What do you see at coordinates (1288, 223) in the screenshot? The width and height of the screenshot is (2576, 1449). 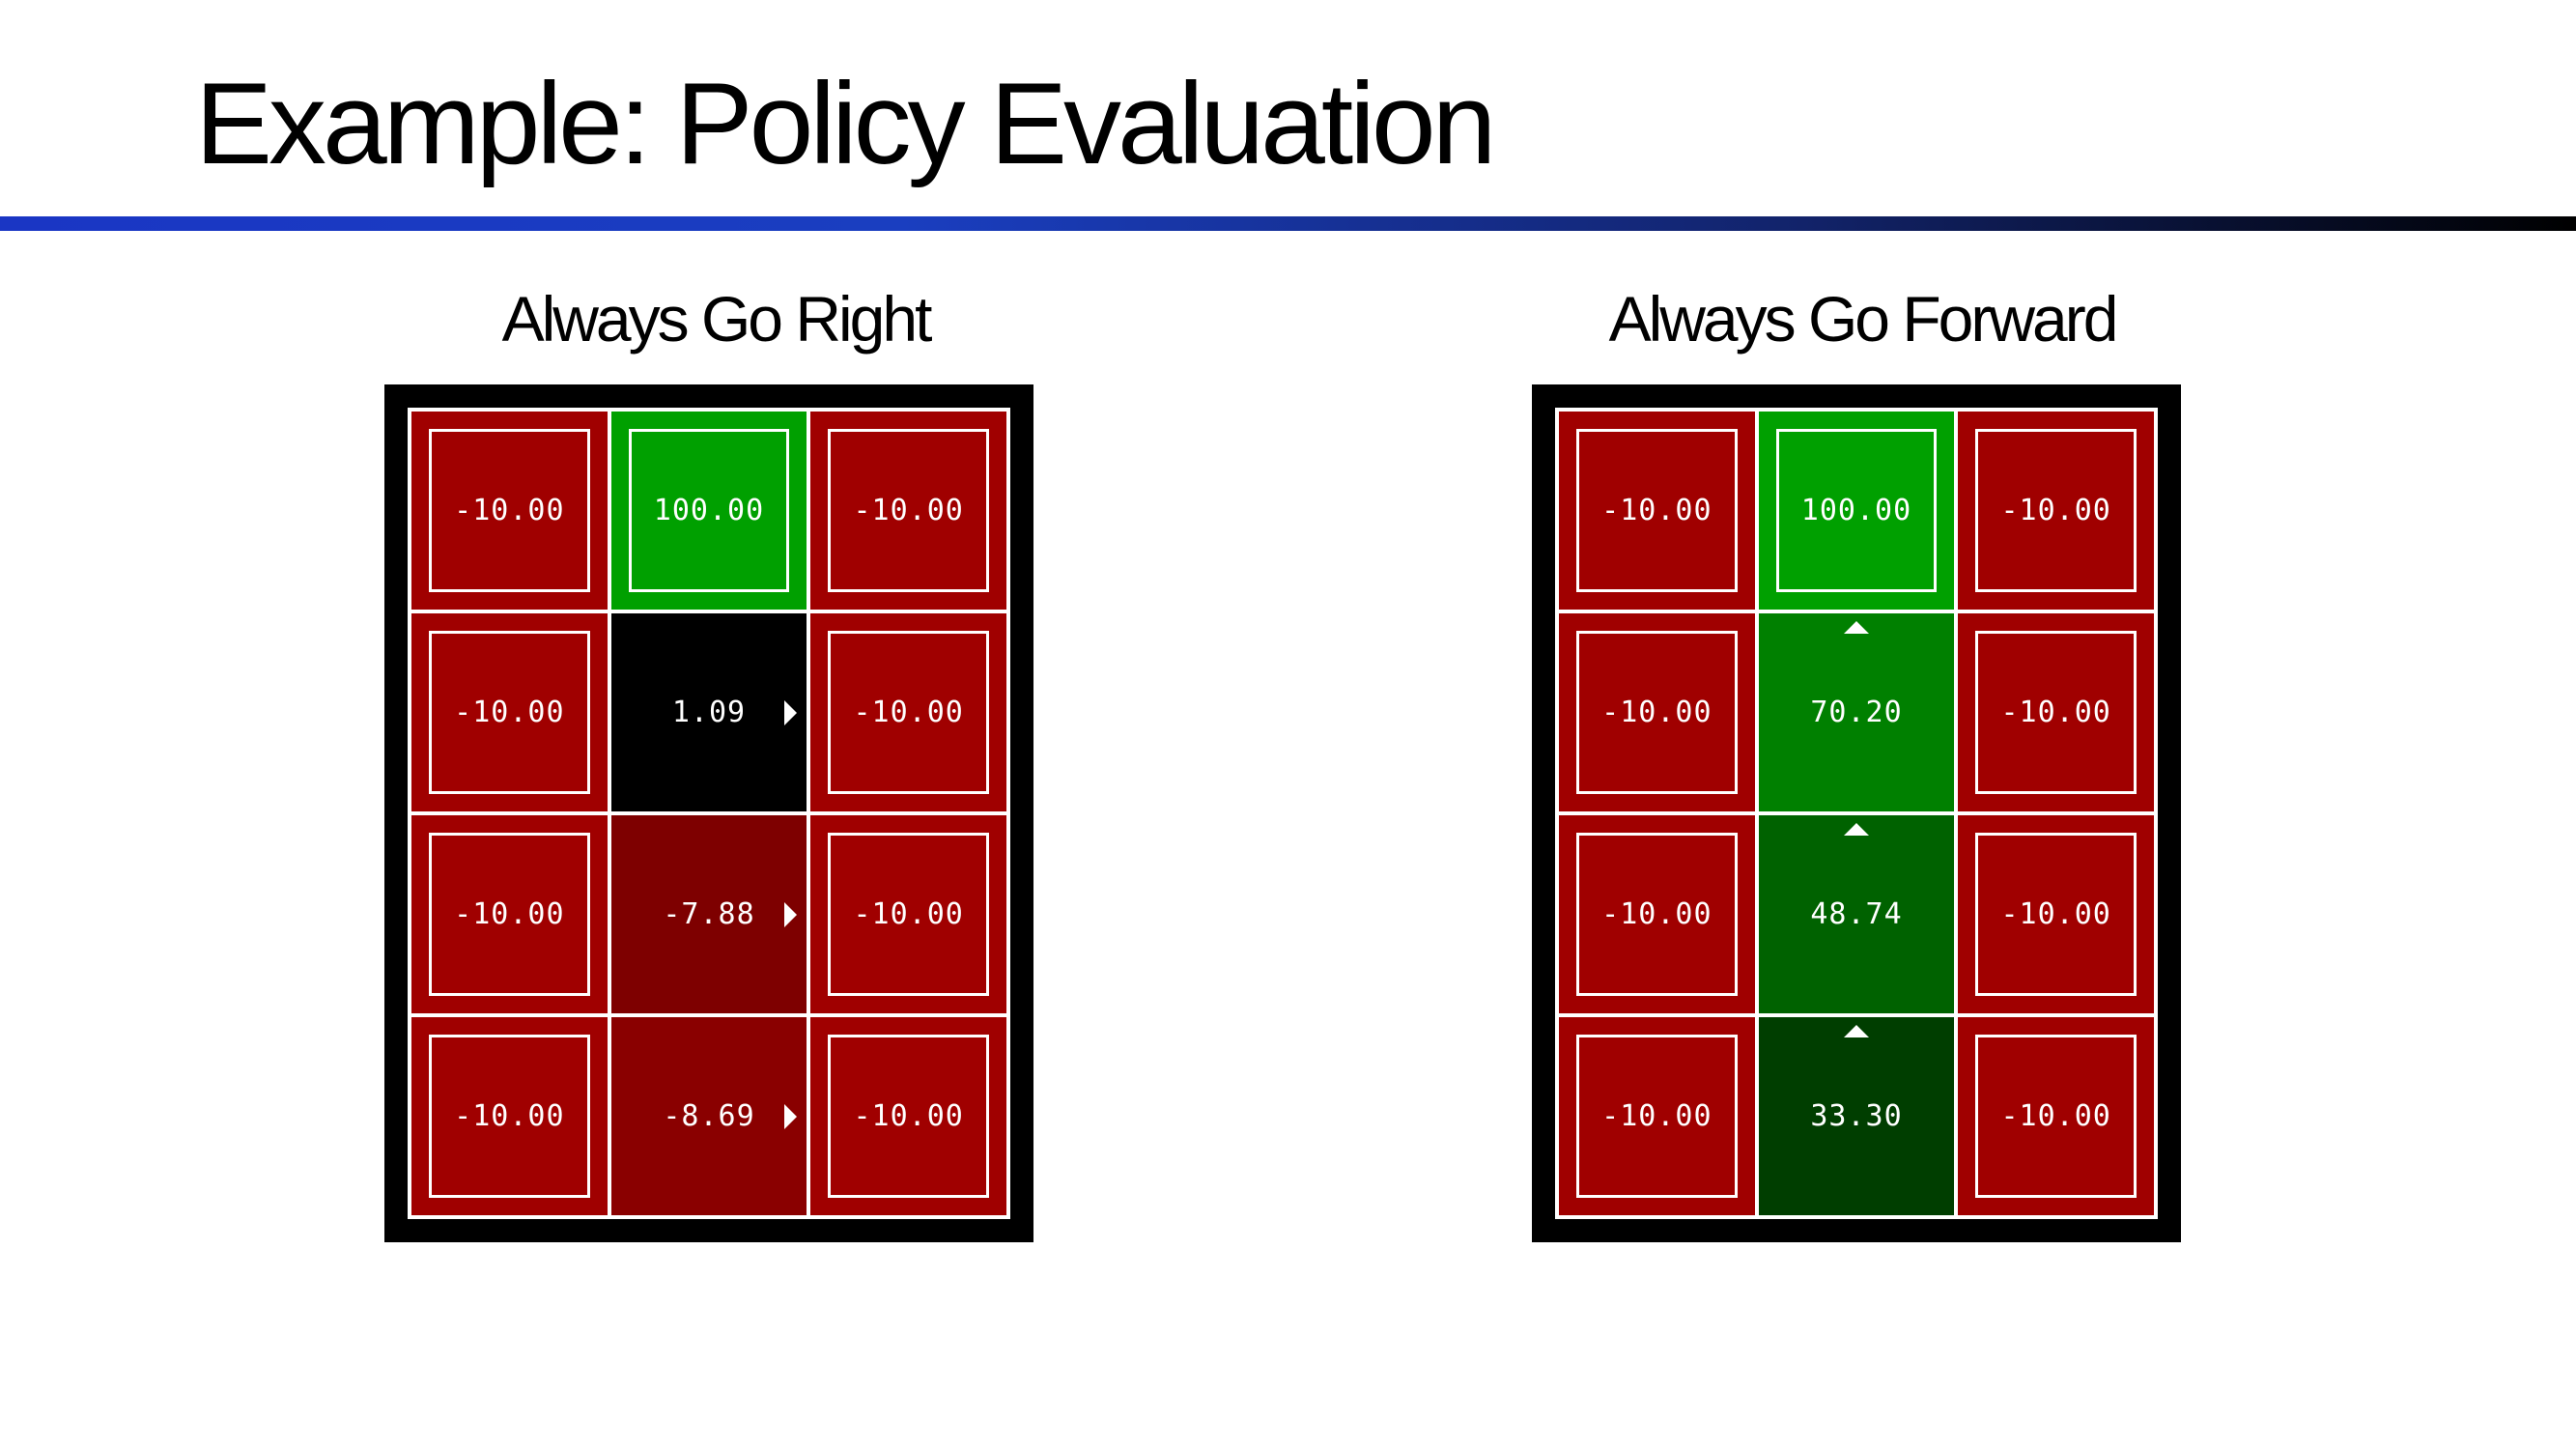 I see `title-divider` at bounding box center [1288, 223].